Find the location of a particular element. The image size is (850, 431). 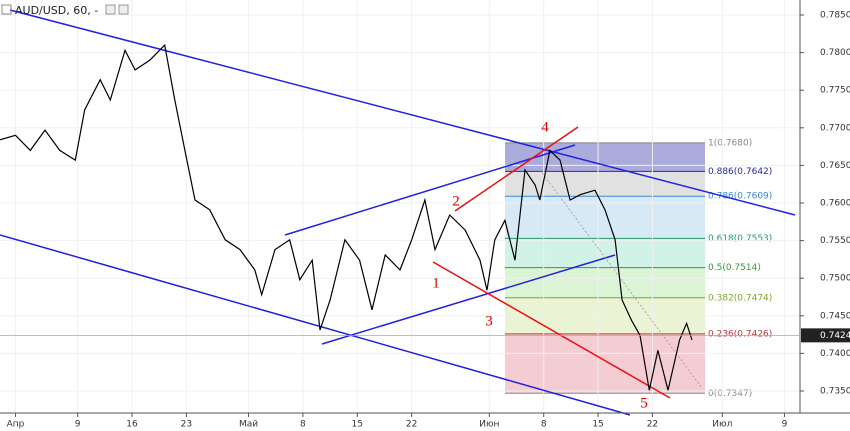

fib-label: 0.618(0.7553) is located at coordinates (740, 239).